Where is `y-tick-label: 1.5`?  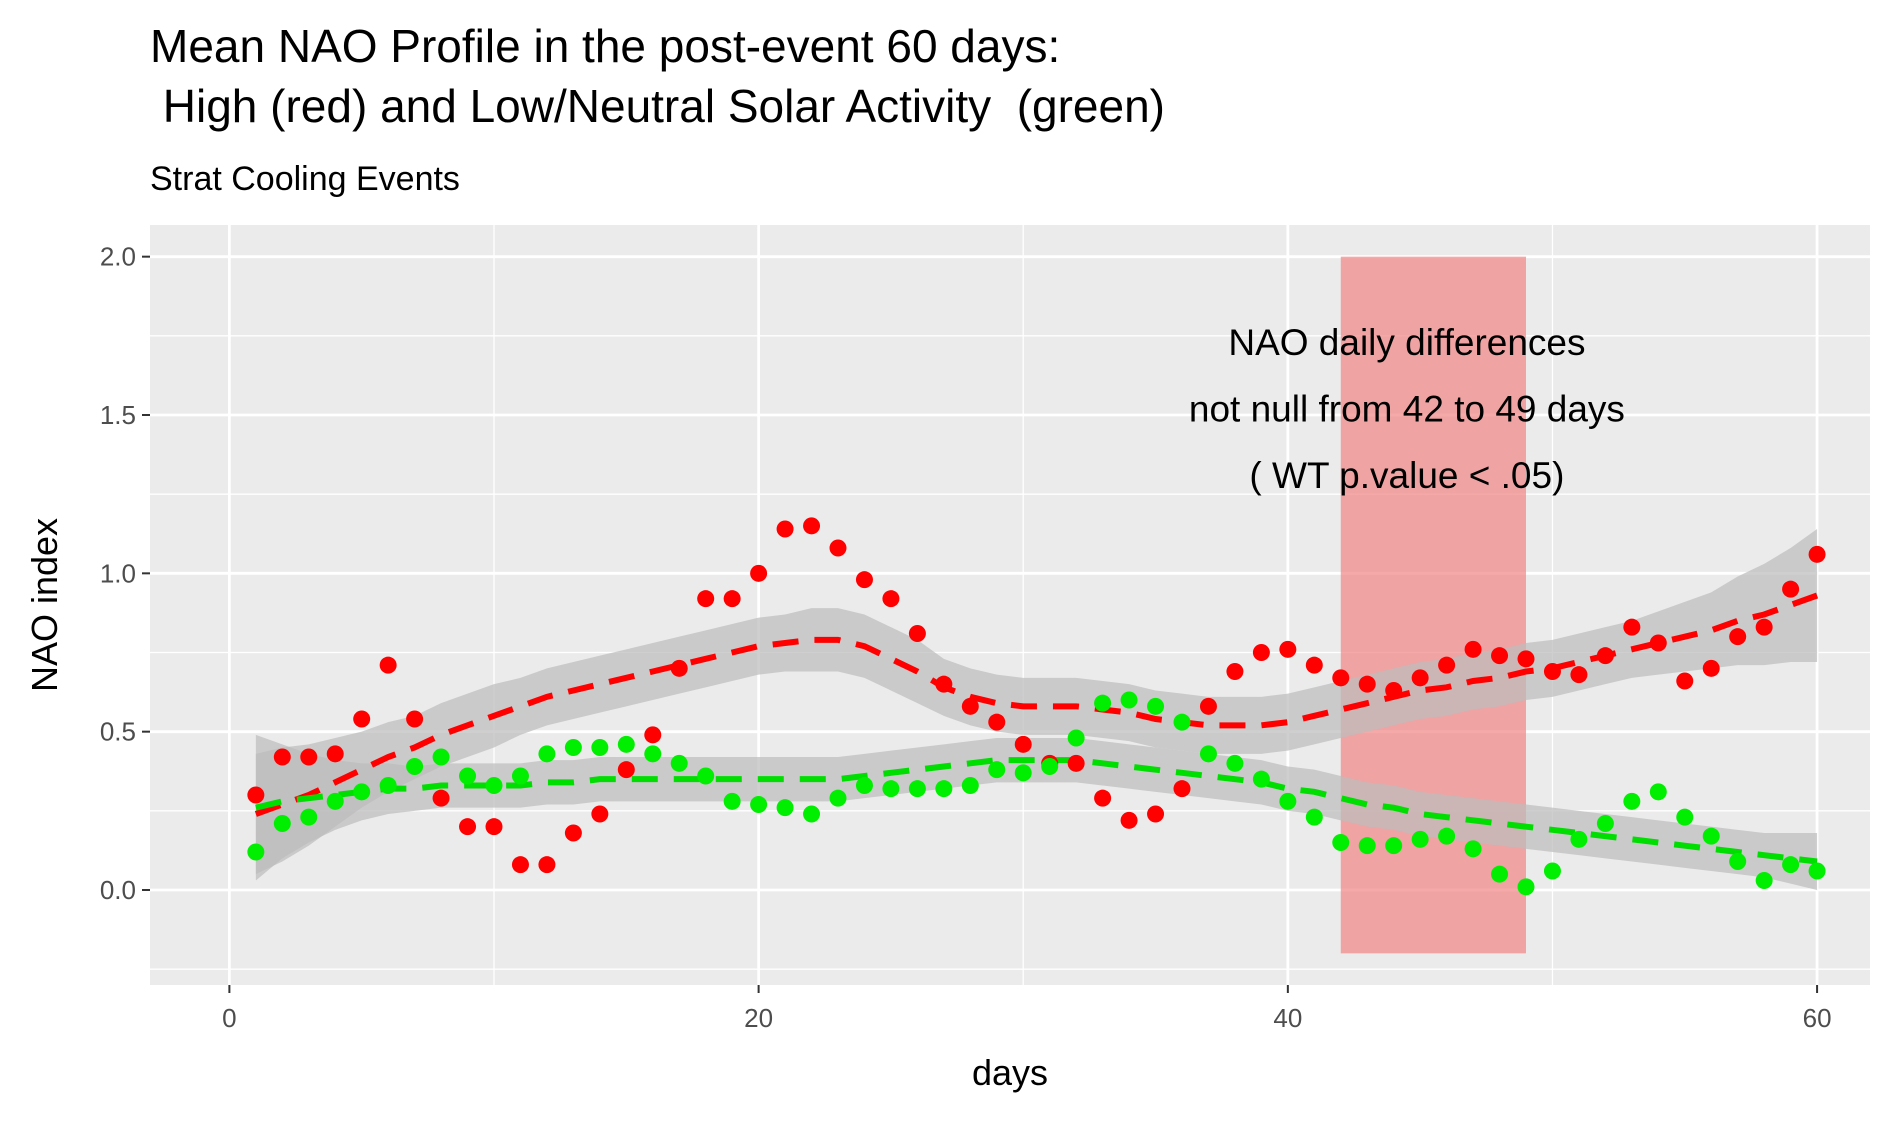 y-tick-label: 1.5 is located at coordinates (118, 415).